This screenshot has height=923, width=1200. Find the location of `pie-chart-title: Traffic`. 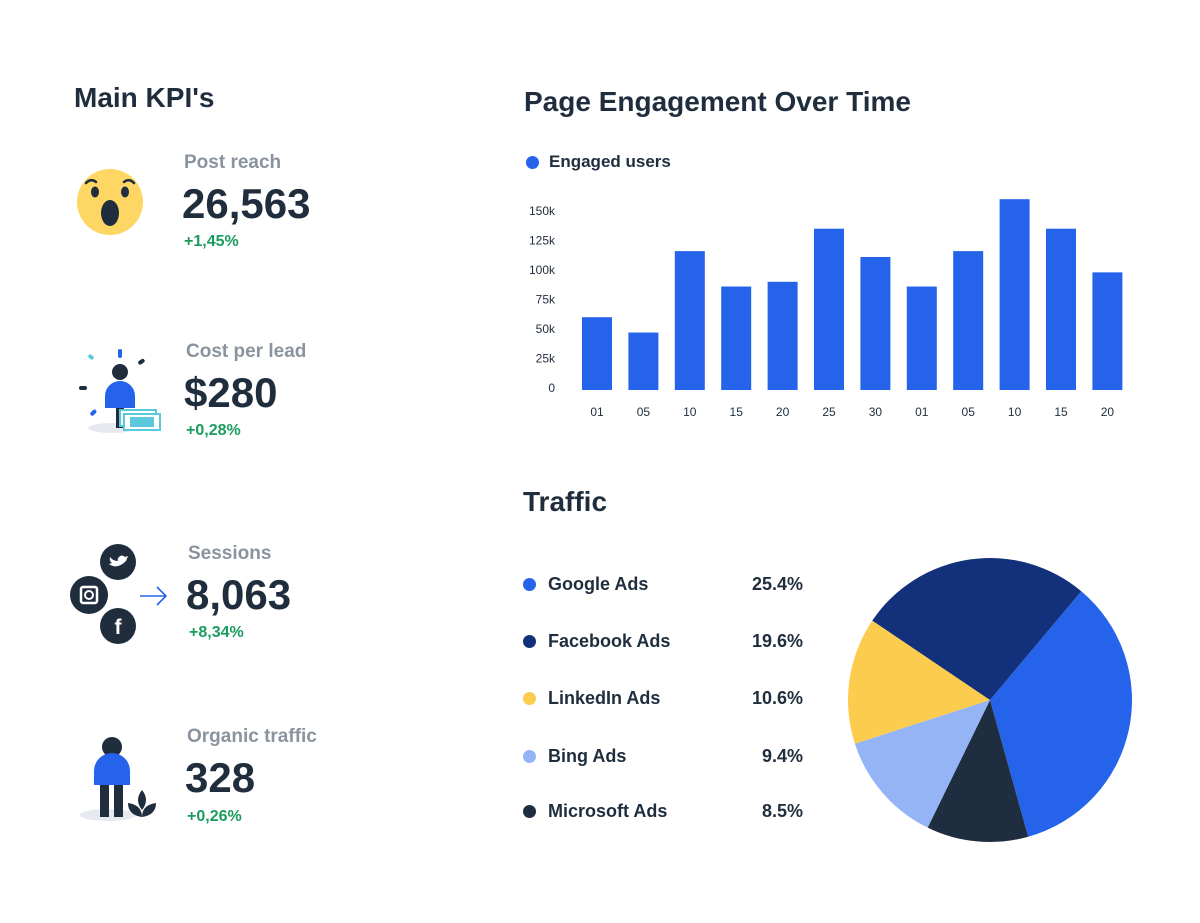

pie-chart-title: Traffic is located at coordinates (565, 501).